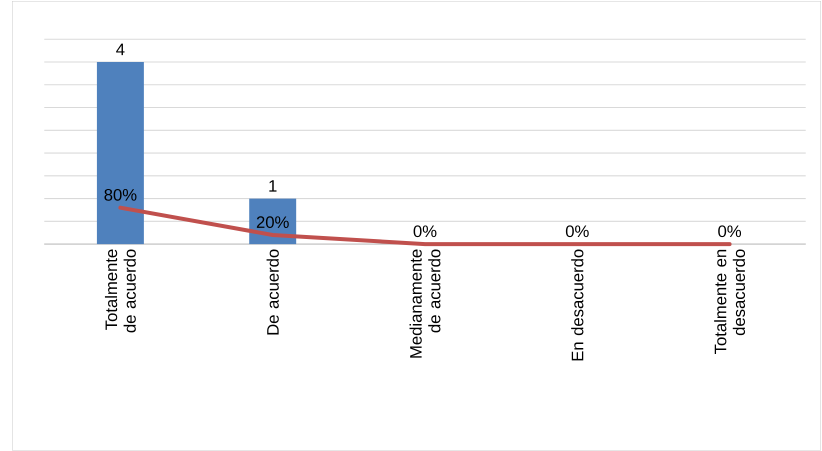 The image size is (822, 451). What do you see at coordinates (730, 301) in the screenshot?
I see `x-tick-label: Totalmente en desacuerdo` at bounding box center [730, 301].